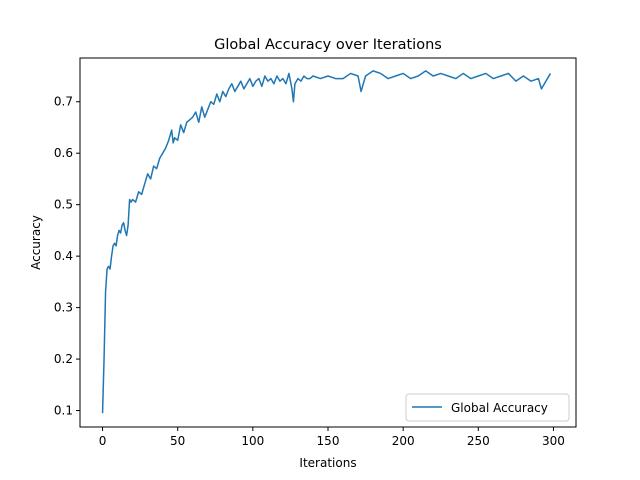 This screenshot has width=640, height=480. Describe the element at coordinates (553, 441) in the screenshot. I see `x-tick-label: 300` at that location.